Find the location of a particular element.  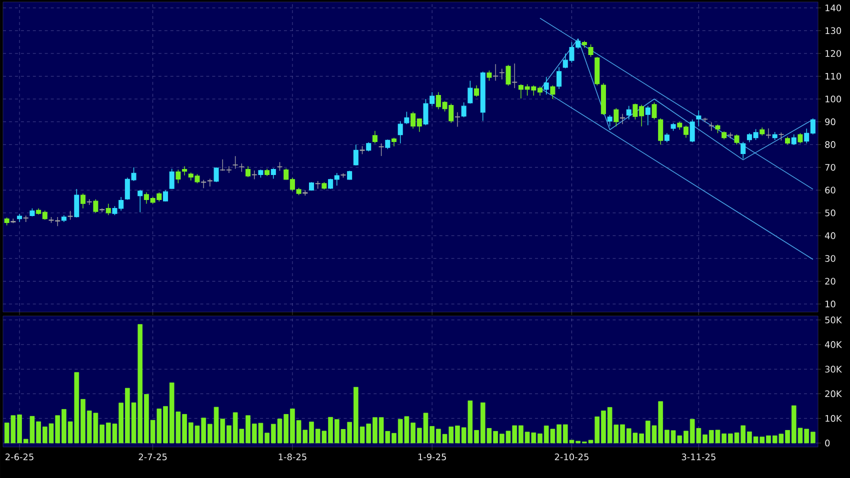

y-tick-label: 10K is located at coordinates (834, 418).